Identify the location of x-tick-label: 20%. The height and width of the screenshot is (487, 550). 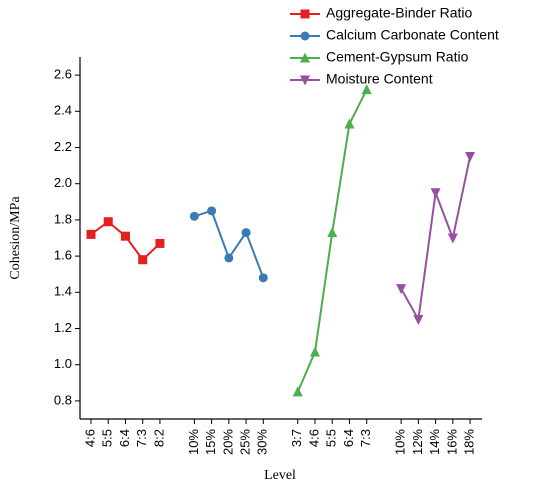
(227, 442).